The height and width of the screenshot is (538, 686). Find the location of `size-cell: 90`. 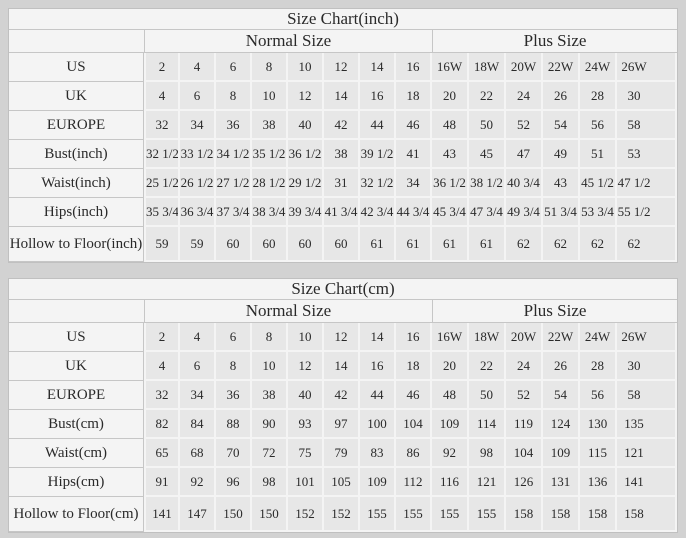

size-cell: 90 is located at coordinates (270, 424).